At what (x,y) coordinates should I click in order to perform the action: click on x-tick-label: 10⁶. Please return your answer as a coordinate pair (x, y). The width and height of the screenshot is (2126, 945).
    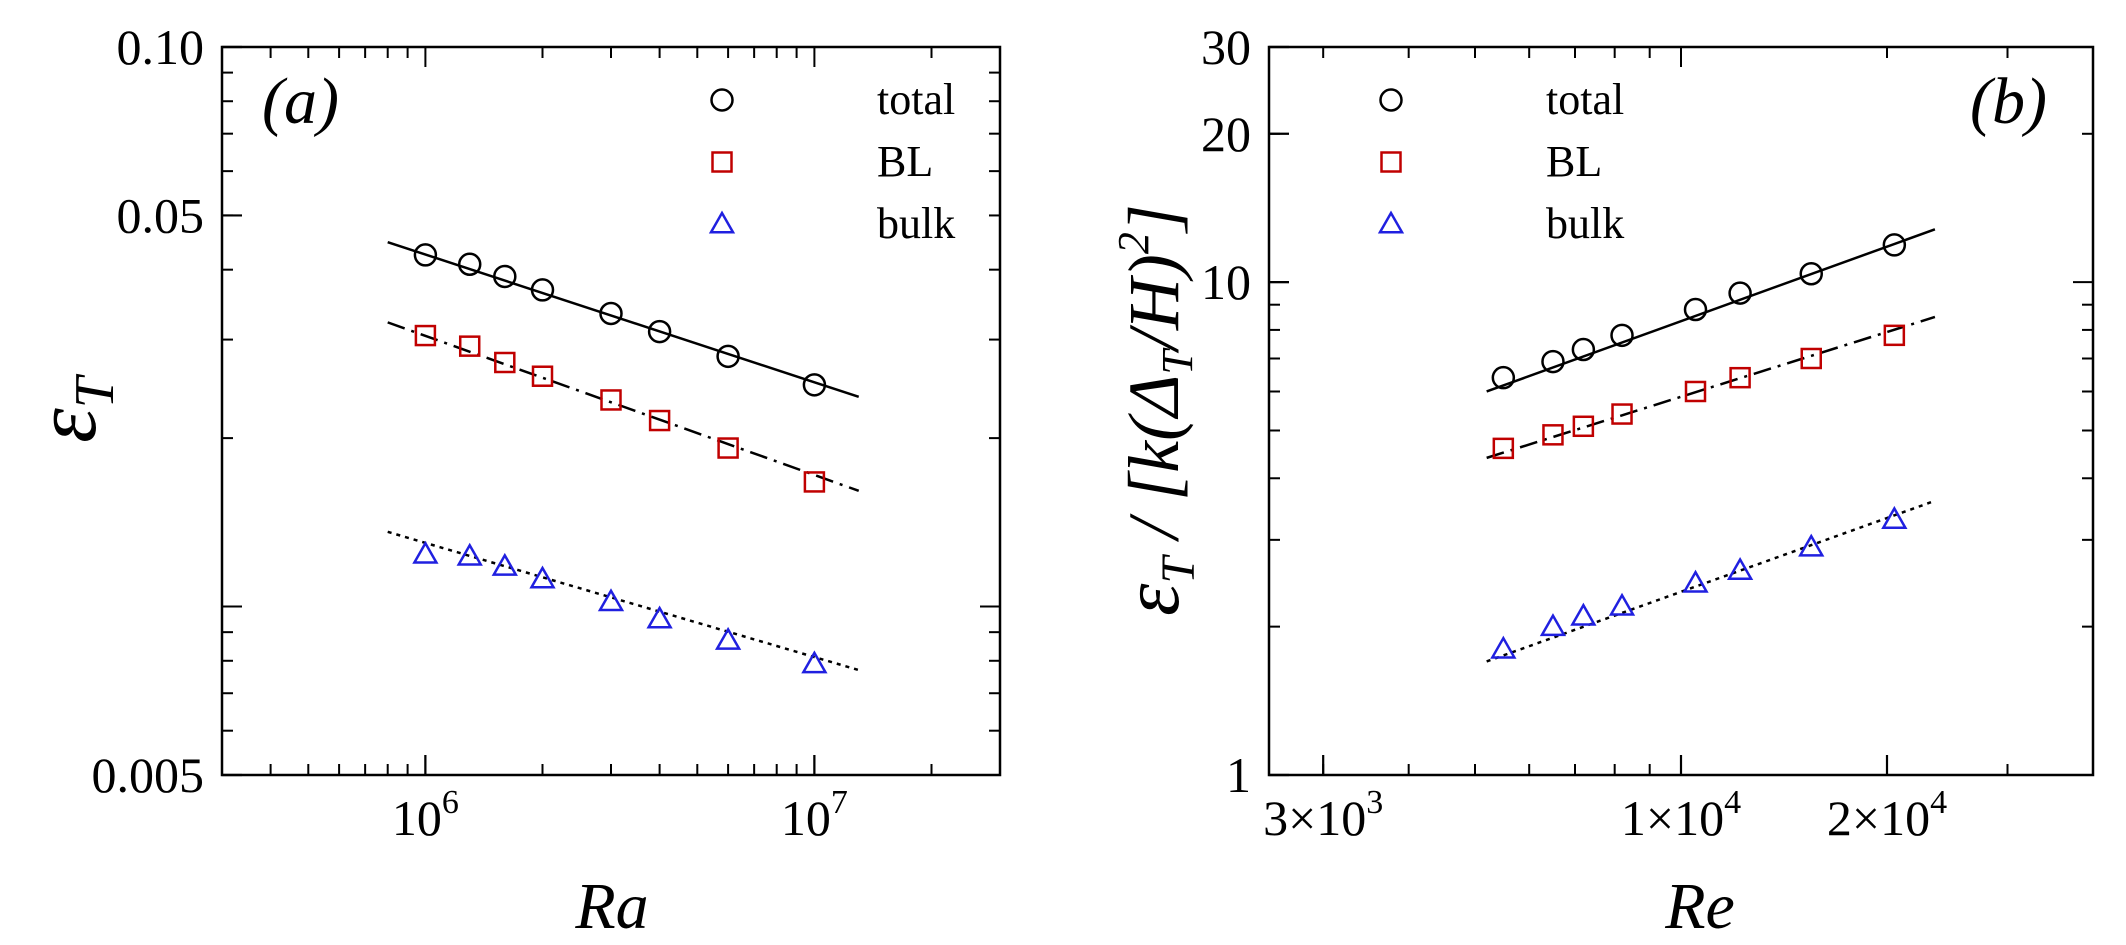
    Looking at the image, I should click on (425, 815).